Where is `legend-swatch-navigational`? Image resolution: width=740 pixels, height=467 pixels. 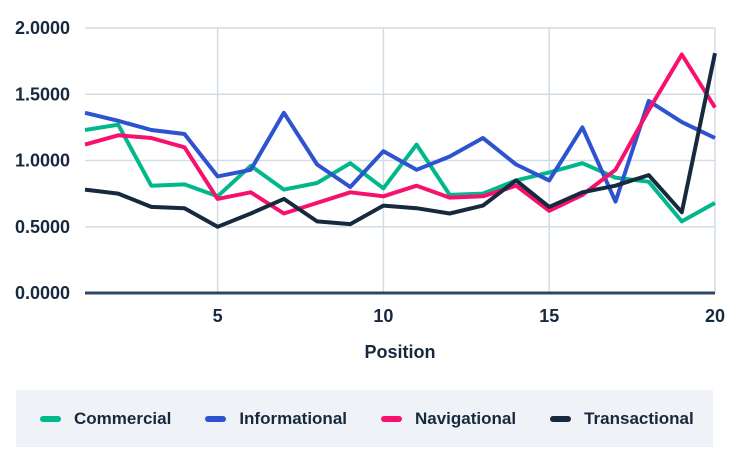
legend-swatch-navigational is located at coordinates (391, 418).